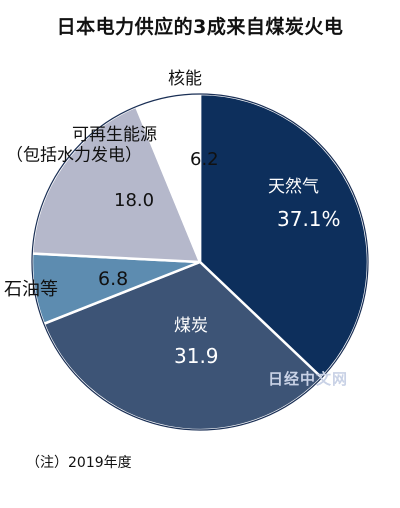  I want to click on slice-value-label: 31.9, so click(196, 356).